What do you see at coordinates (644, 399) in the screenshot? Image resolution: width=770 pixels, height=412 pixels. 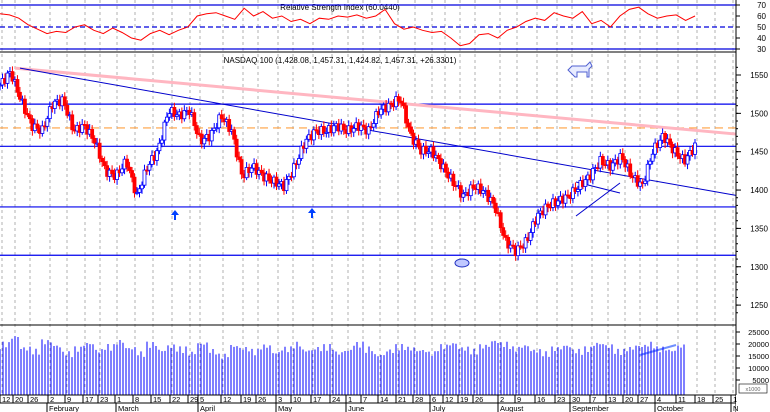 I see `week-label: 27` at bounding box center [644, 399].